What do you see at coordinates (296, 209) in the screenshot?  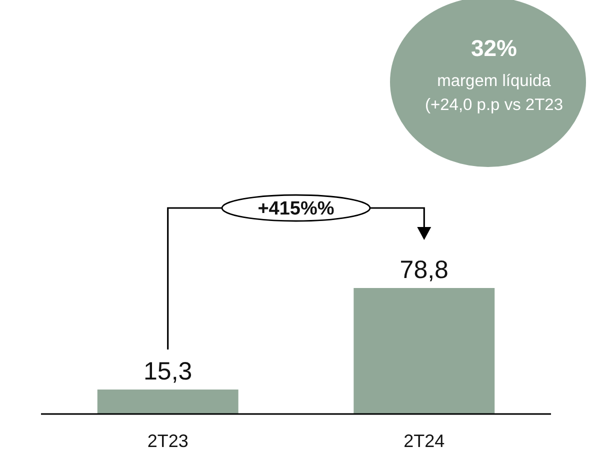 I see `text: +415%%` at bounding box center [296, 209].